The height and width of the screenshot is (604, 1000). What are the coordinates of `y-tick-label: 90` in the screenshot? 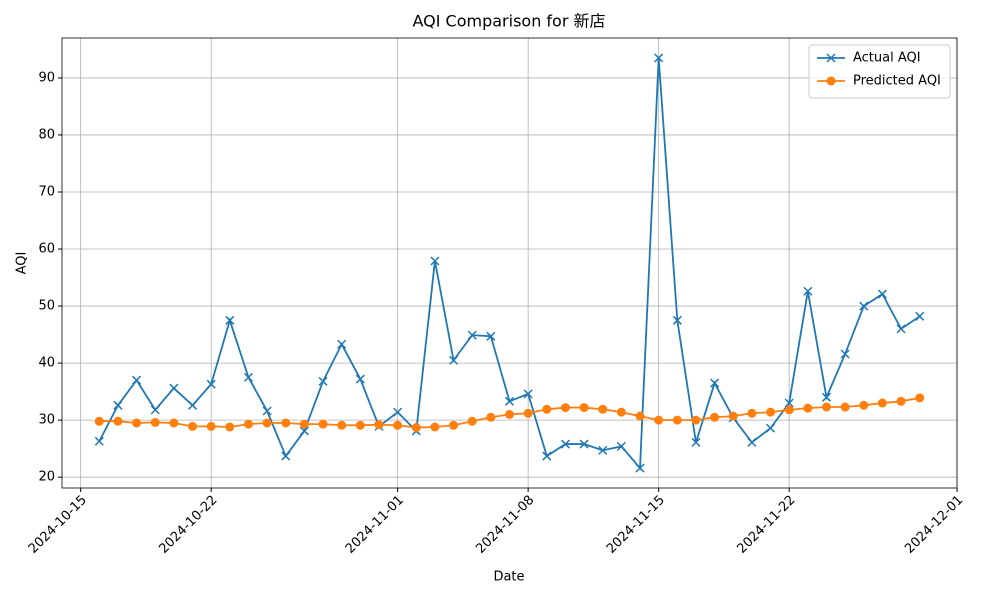 It's located at (46, 77).